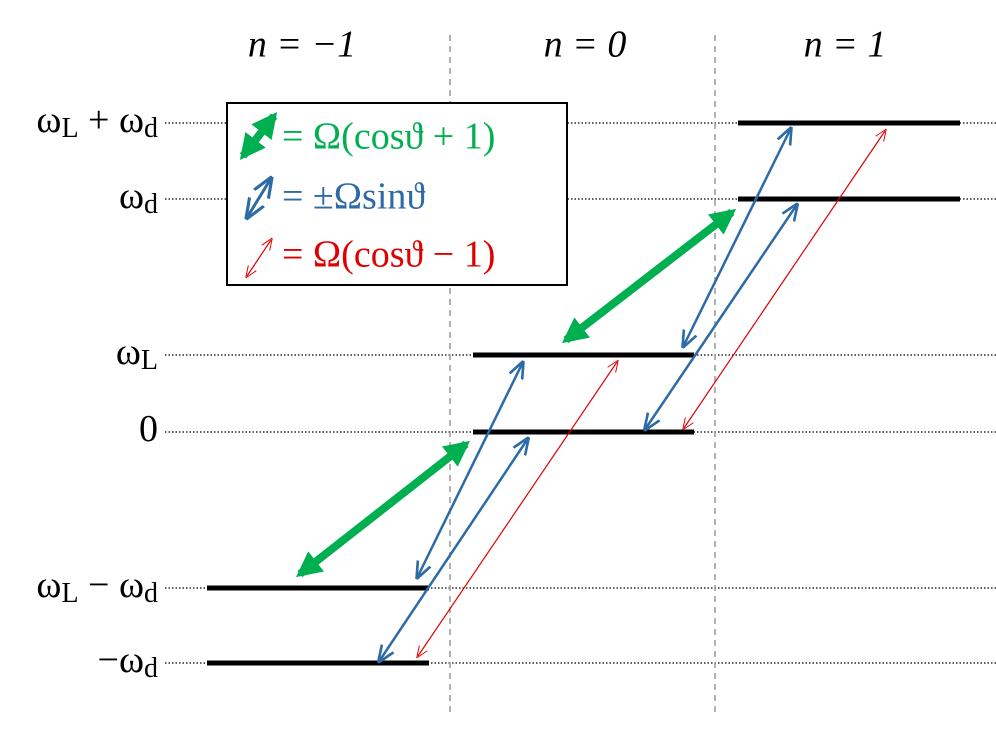 The height and width of the screenshot is (747, 996). Describe the element at coordinates (111, 585) in the screenshot. I see `label-part: − ω` at that location.